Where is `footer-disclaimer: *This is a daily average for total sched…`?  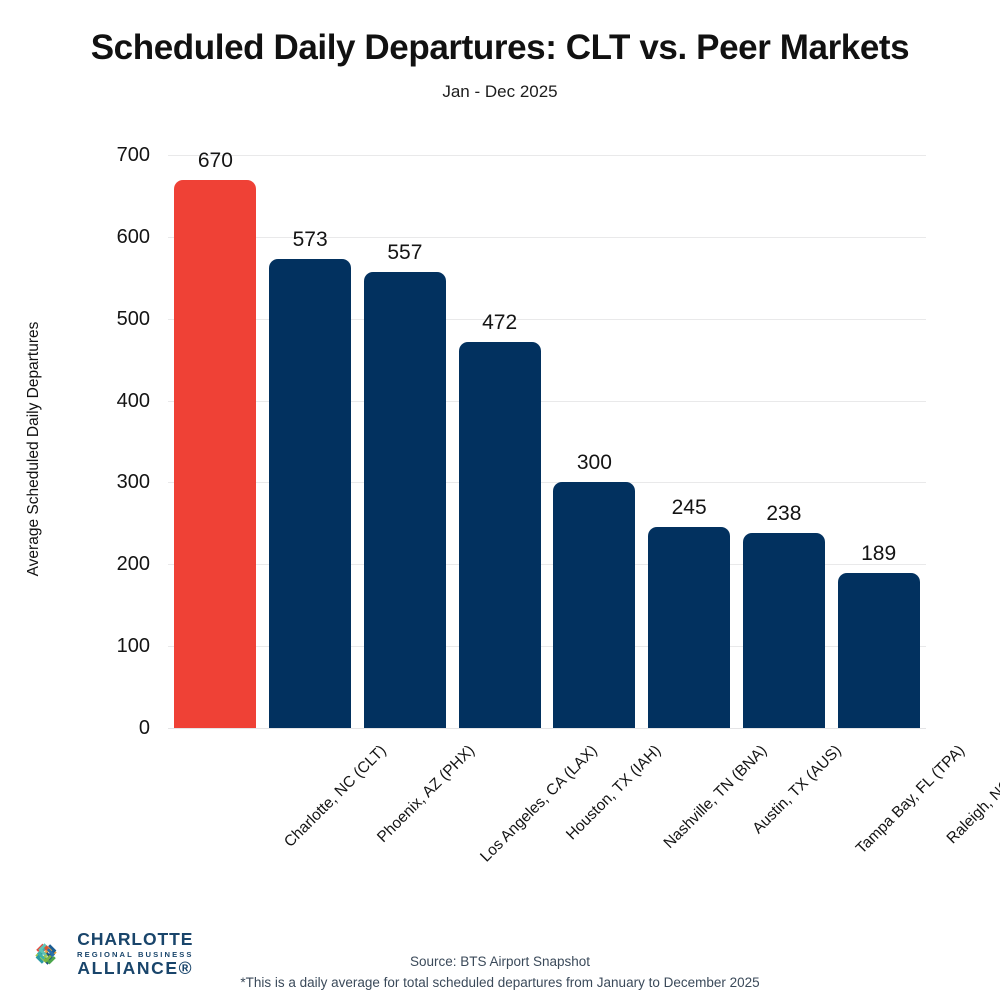
footer-disclaimer: *This is a daily average for total sched… is located at coordinates (500, 982).